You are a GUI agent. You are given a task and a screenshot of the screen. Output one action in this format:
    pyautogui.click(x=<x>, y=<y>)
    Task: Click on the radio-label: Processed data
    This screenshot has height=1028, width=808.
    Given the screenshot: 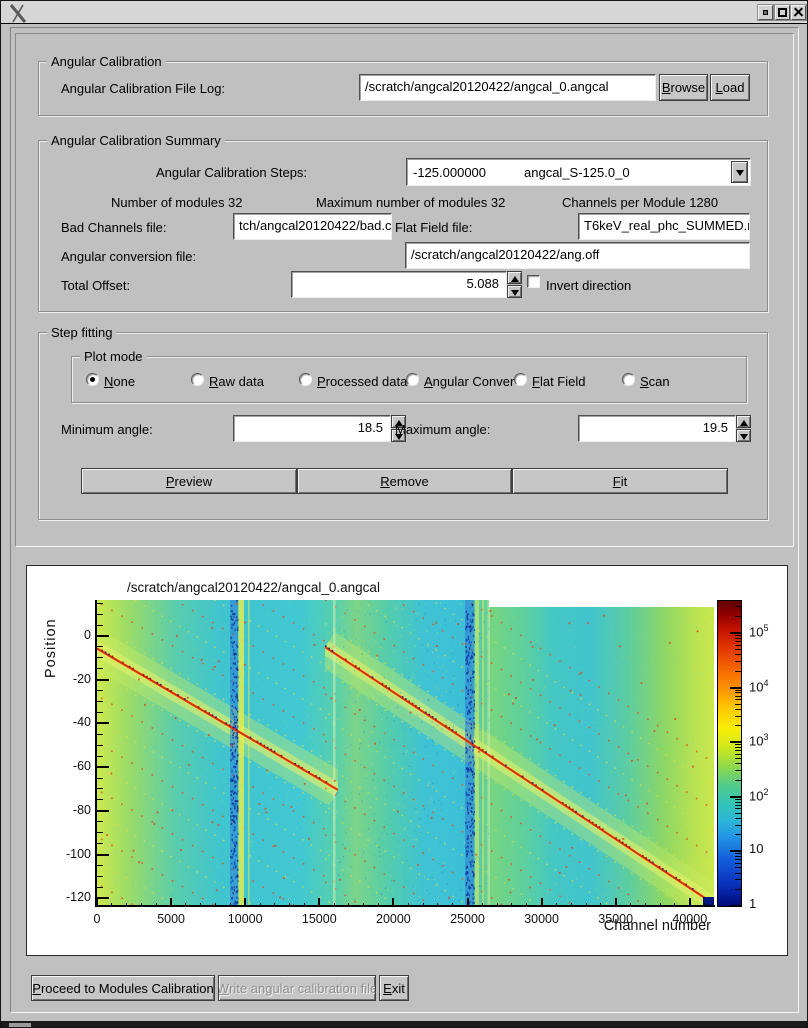 What is the action you would take?
    pyautogui.click(x=362, y=381)
    